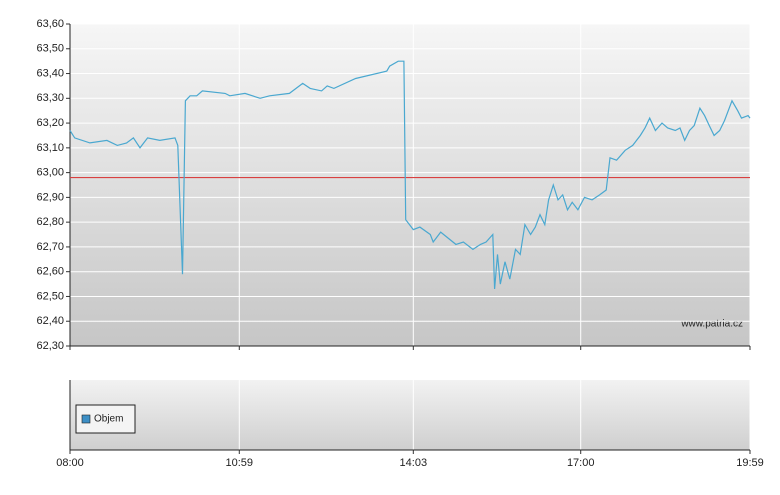 This screenshot has width=780, height=495. What do you see at coordinates (50, 272) in the screenshot?
I see `y-tick-label: 62,60` at bounding box center [50, 272].